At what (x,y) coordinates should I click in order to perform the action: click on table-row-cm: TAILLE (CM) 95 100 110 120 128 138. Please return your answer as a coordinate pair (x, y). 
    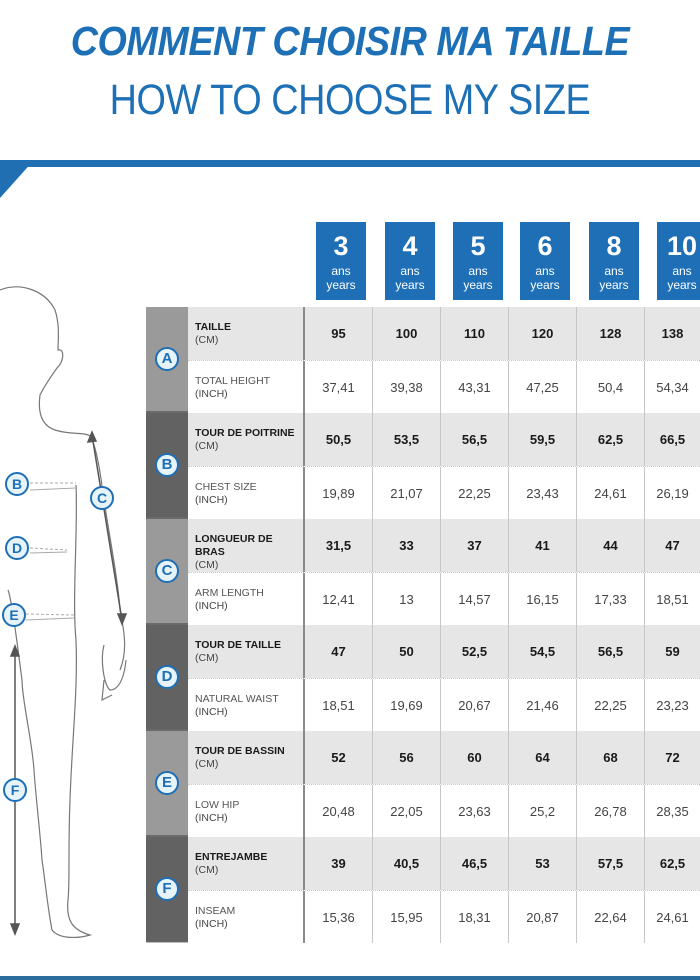
    Looking at the image, I should click on (444, 333).